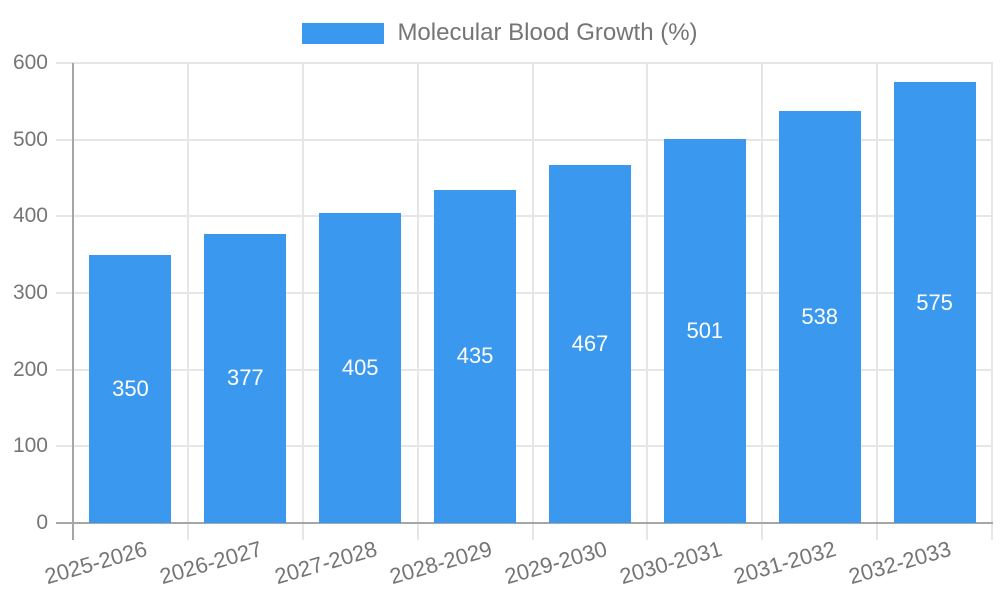 The image size is (1000, 600). What do you see at coordinates (524, 523) in the screenshot?
I see `x-axis-line` at bounding box center [524, 523].